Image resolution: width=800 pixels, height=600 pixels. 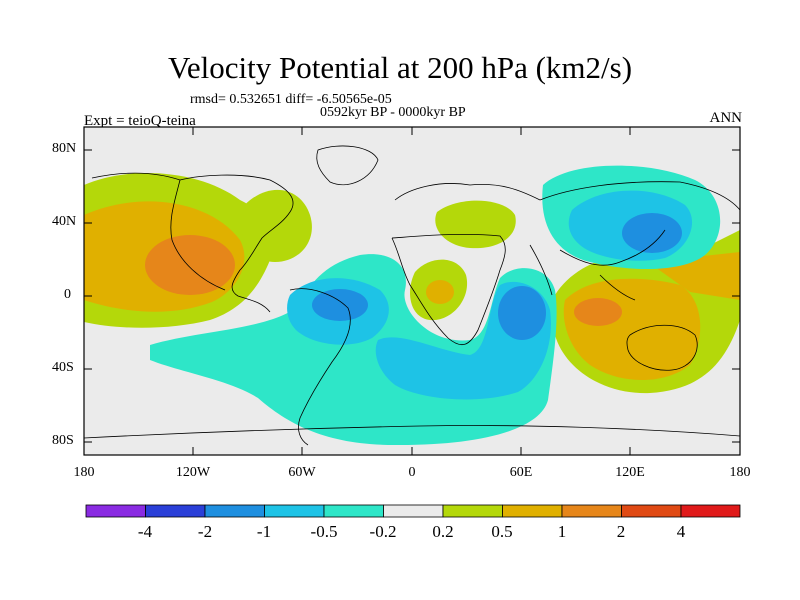 I want to click on x-label-0: 0, so click(x=412, y=472).